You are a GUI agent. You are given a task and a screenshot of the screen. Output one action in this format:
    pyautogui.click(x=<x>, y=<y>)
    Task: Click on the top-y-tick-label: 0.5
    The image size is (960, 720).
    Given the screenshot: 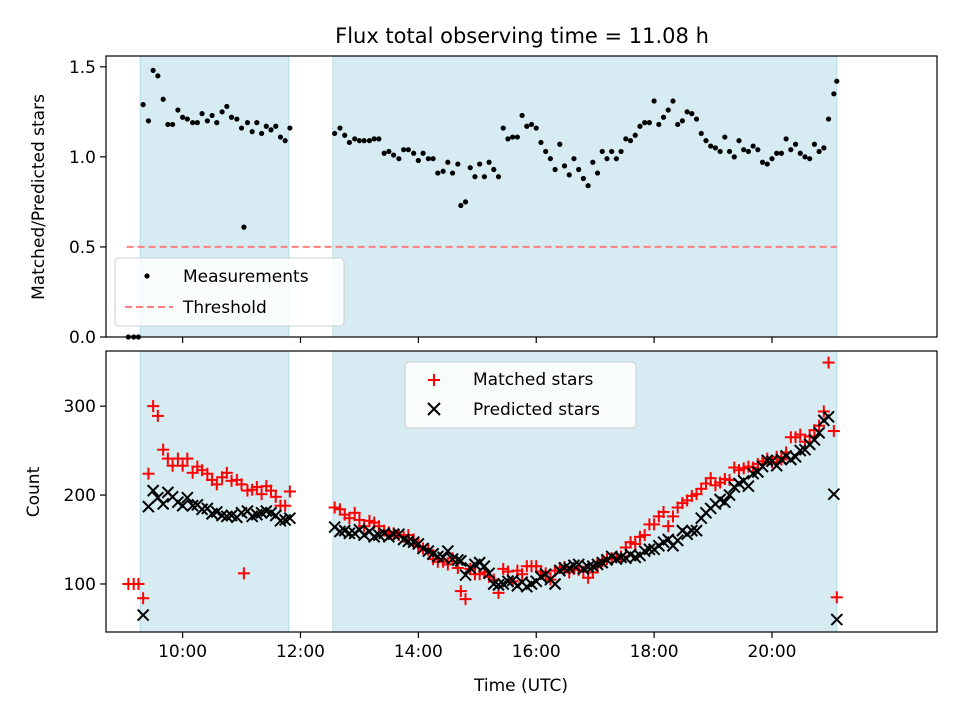 What is the action you would take?
    pyautogui.click(x=82, y=248)
    